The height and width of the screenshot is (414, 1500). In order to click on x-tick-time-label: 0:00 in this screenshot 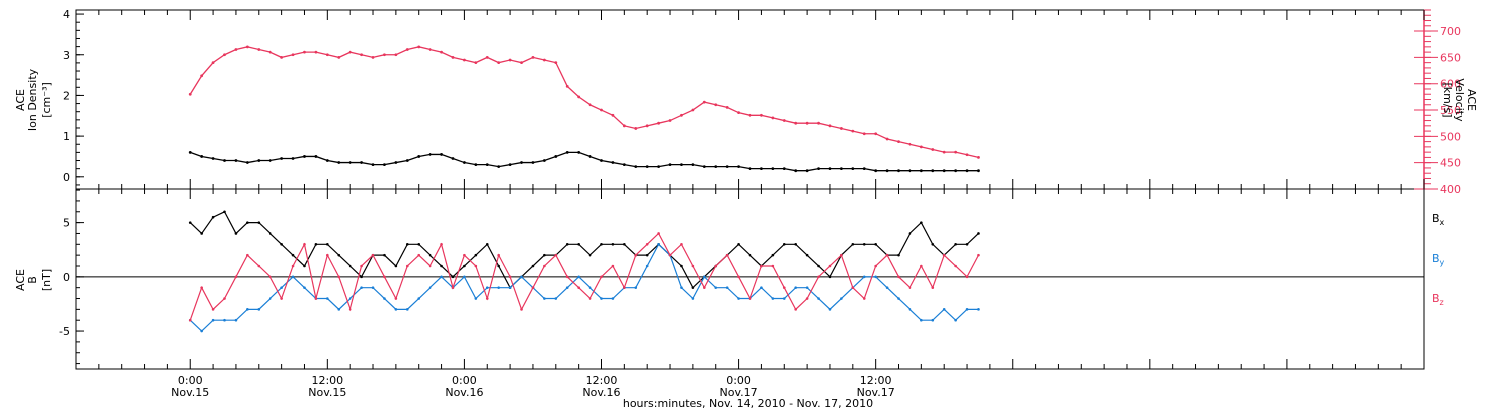, I will do `click(190, 380)`.